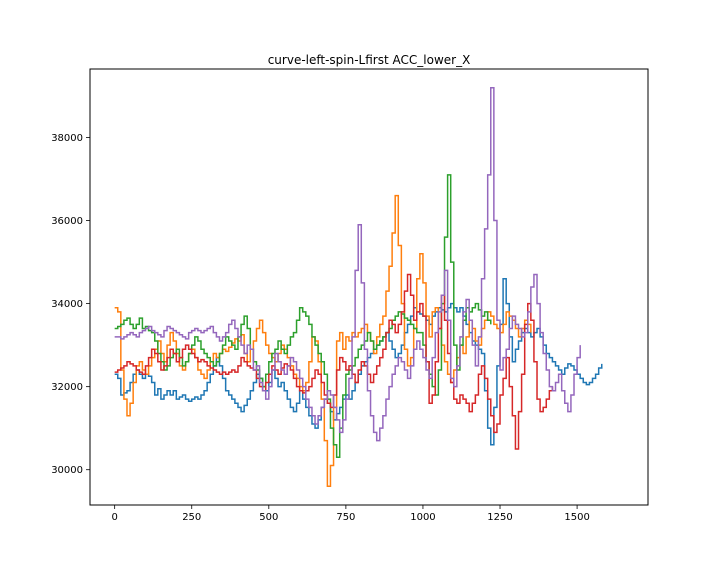  I want to click on y-axis: 30000 32000 34000 36000 38000, so click(70, 304).